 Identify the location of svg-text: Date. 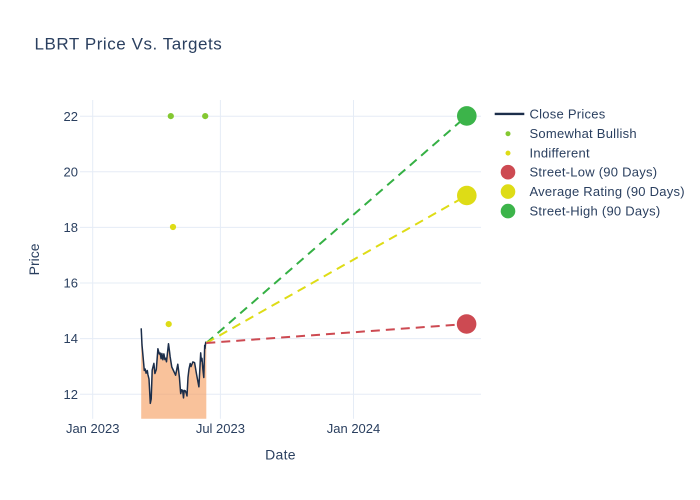
(280, 455).